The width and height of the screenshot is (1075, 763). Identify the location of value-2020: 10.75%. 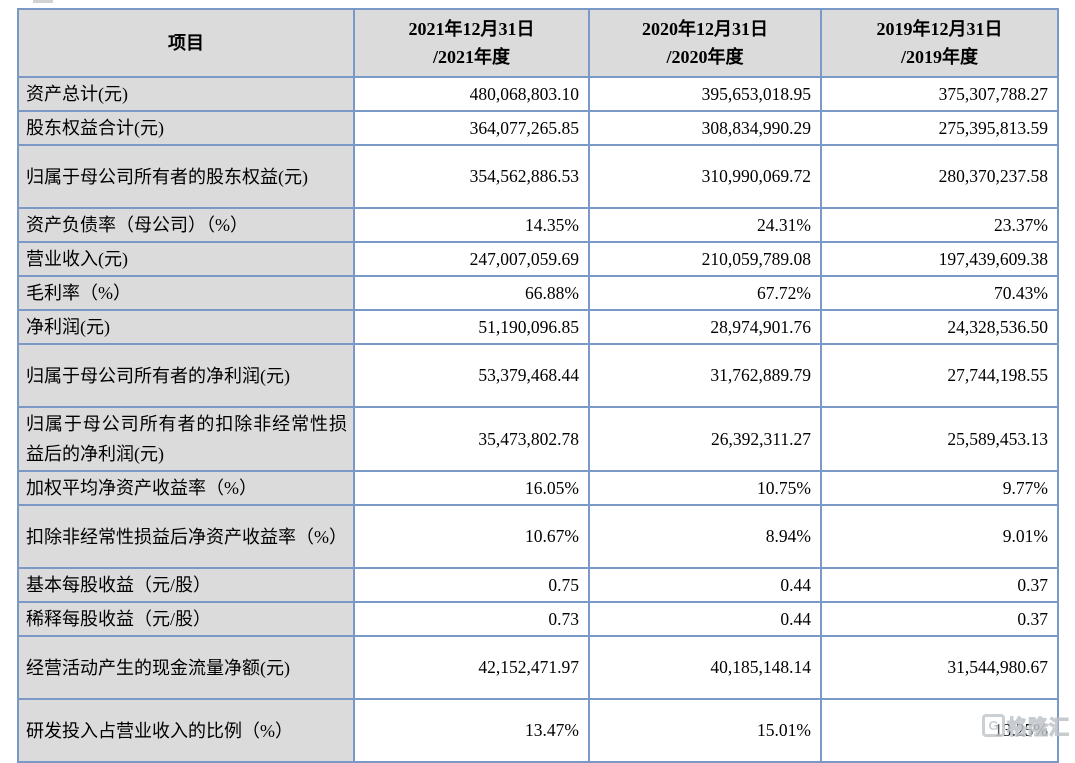
(705, 488).